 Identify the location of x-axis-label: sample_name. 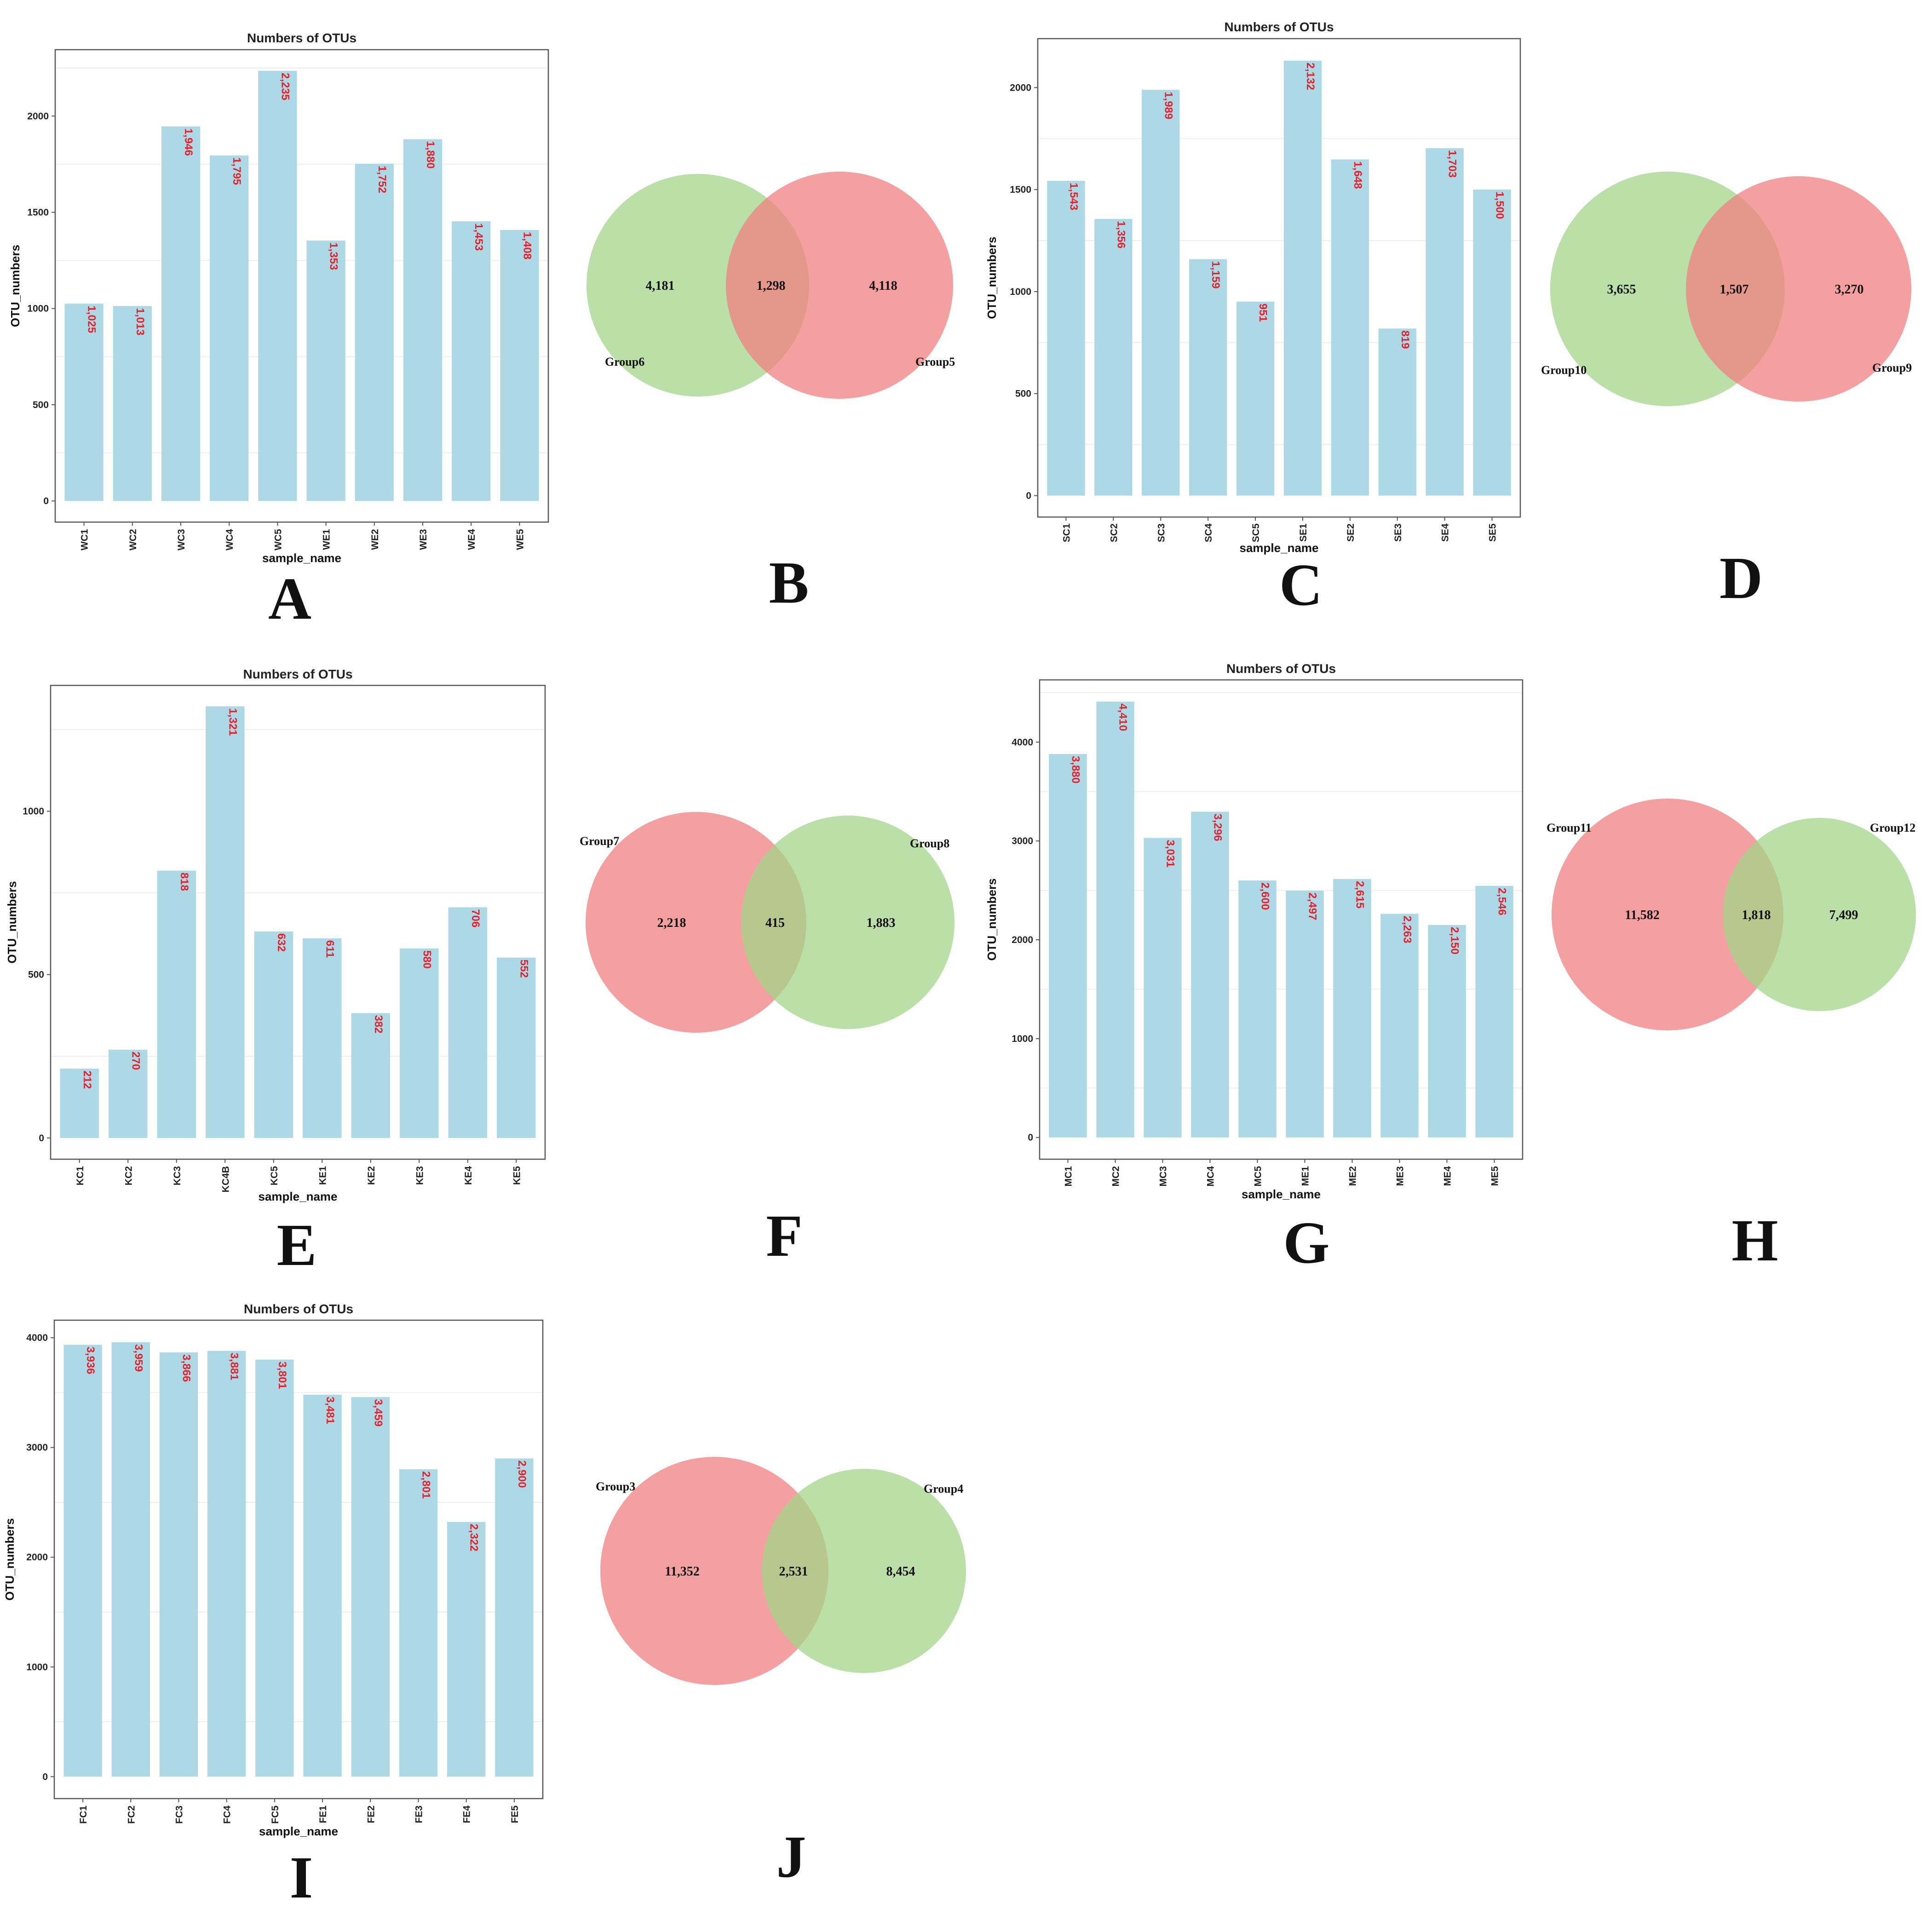
(298, 1196).